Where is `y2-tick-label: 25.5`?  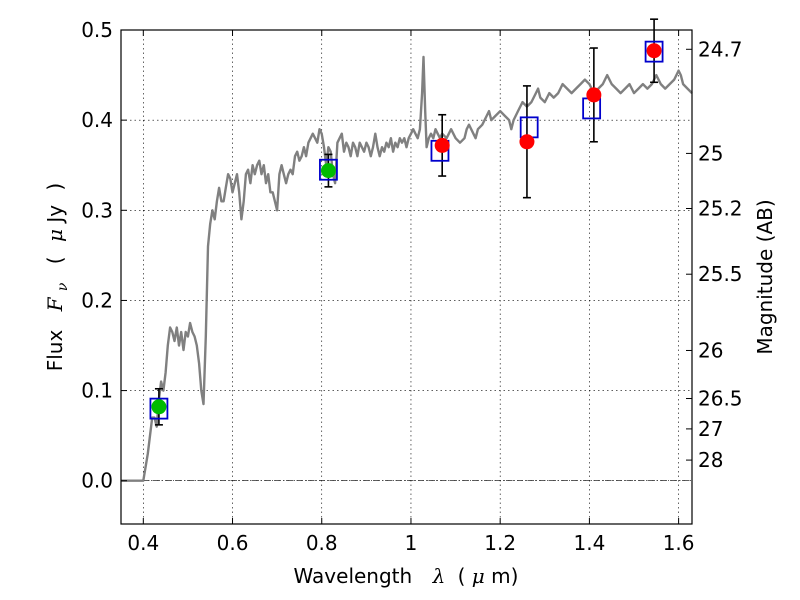 y2-tick-label: 25.5 is located at coordinates (720, 274).